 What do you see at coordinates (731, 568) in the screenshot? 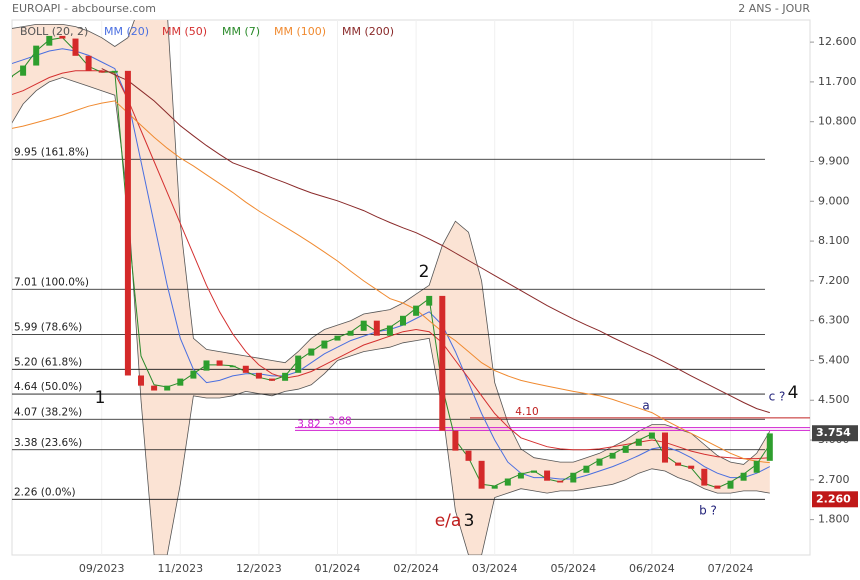
I see `x-tick-label: 07/2024` at bounding box center [731, 568].